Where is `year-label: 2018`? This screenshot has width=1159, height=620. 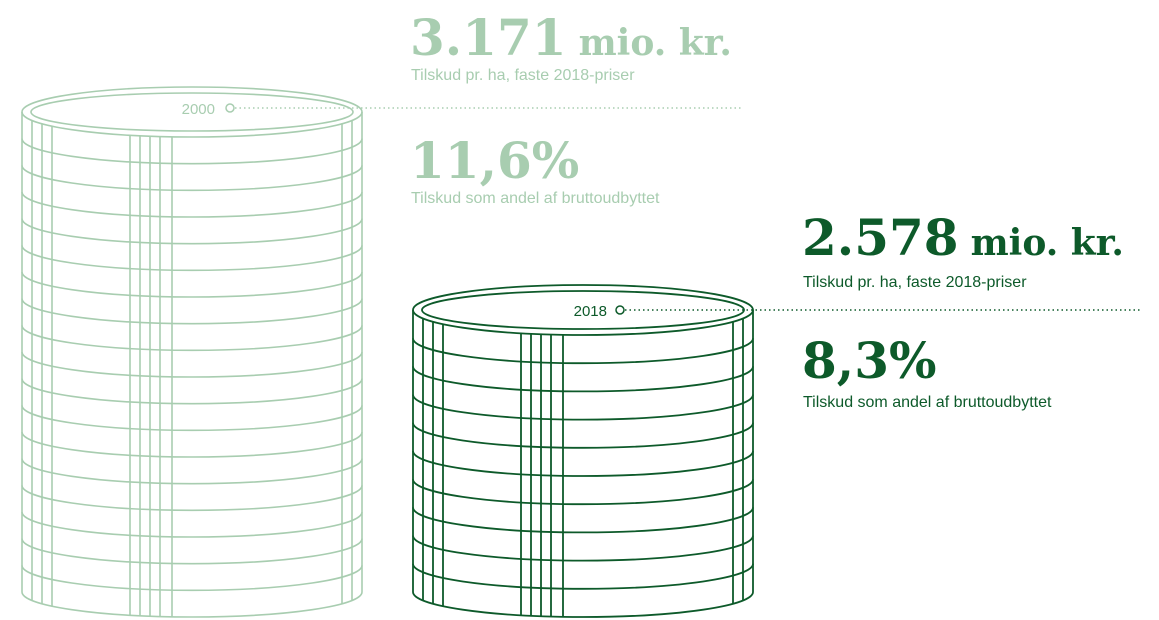
year-label: 2018 is located at coordinates (590, 311).